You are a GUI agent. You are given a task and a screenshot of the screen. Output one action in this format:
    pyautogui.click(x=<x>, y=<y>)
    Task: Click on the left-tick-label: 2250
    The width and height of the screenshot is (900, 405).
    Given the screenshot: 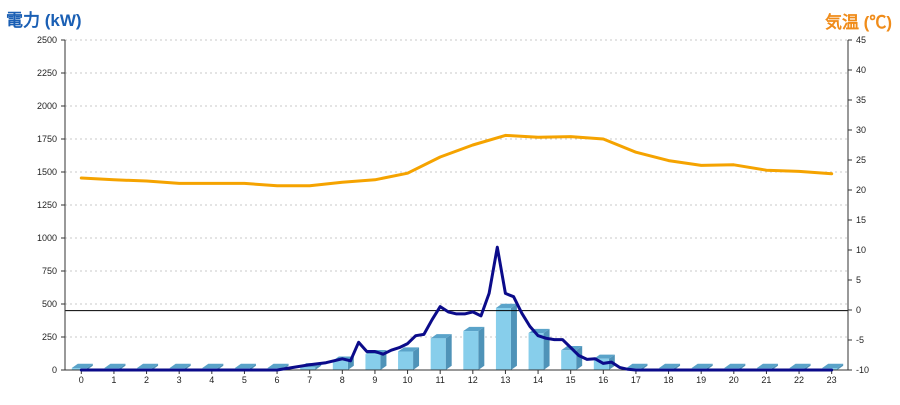 What is the action you would take?
    pyautogui.click(x=47, y=73)
    